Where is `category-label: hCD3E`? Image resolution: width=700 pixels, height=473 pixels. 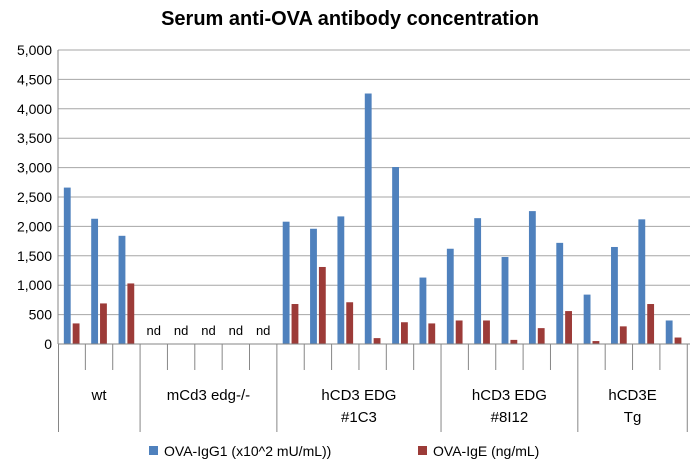
category-label: hCD3E is located at coordinates (632, 395).